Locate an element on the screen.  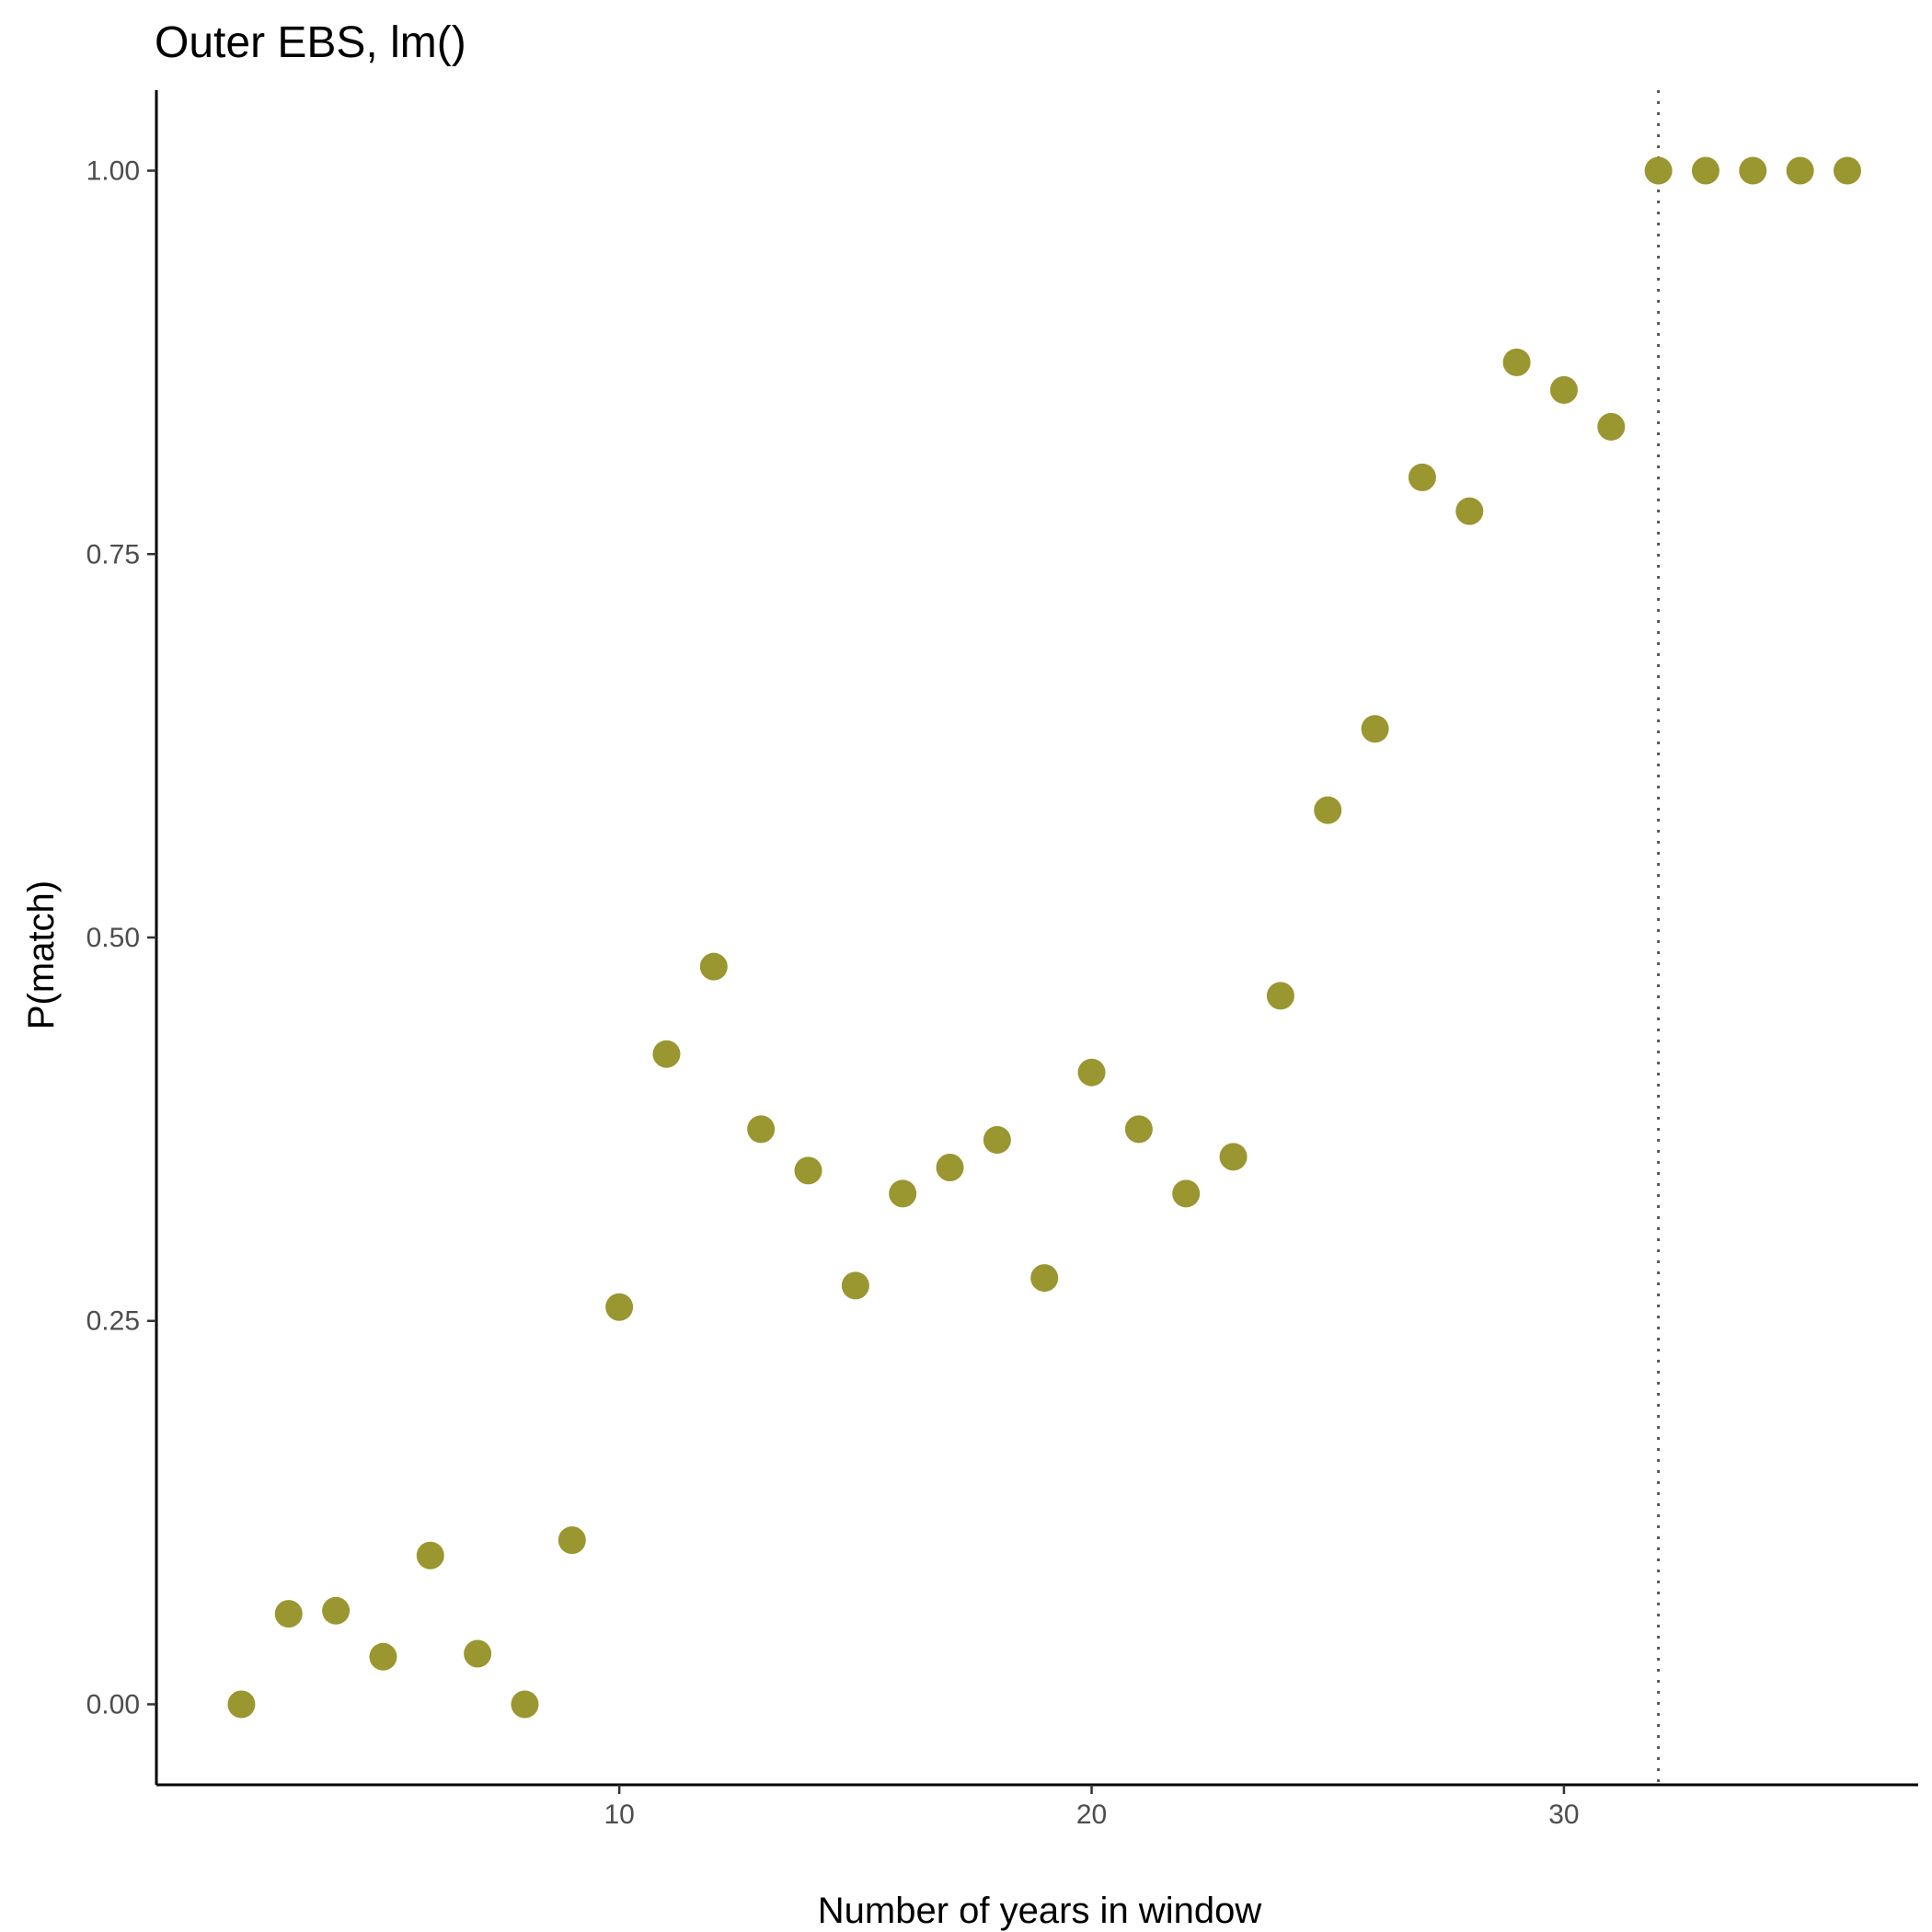
y-tick-label: 0.00 is located at coordinates (113, 1704).